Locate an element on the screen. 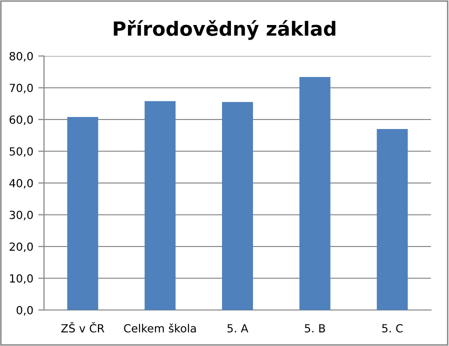 The height and width of the screenshot is (346, 449). y-tick-label: 60,0 is located at coordinates (21, 120).